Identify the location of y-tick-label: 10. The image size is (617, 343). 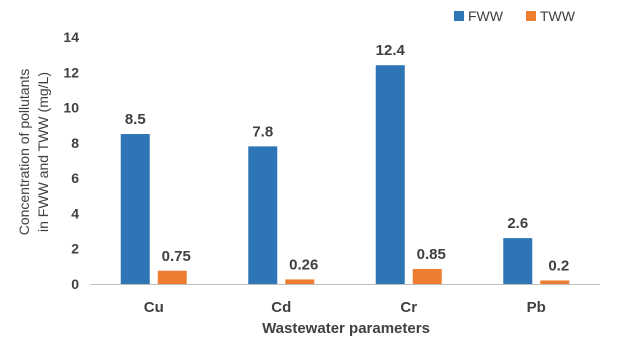
(71, 108).